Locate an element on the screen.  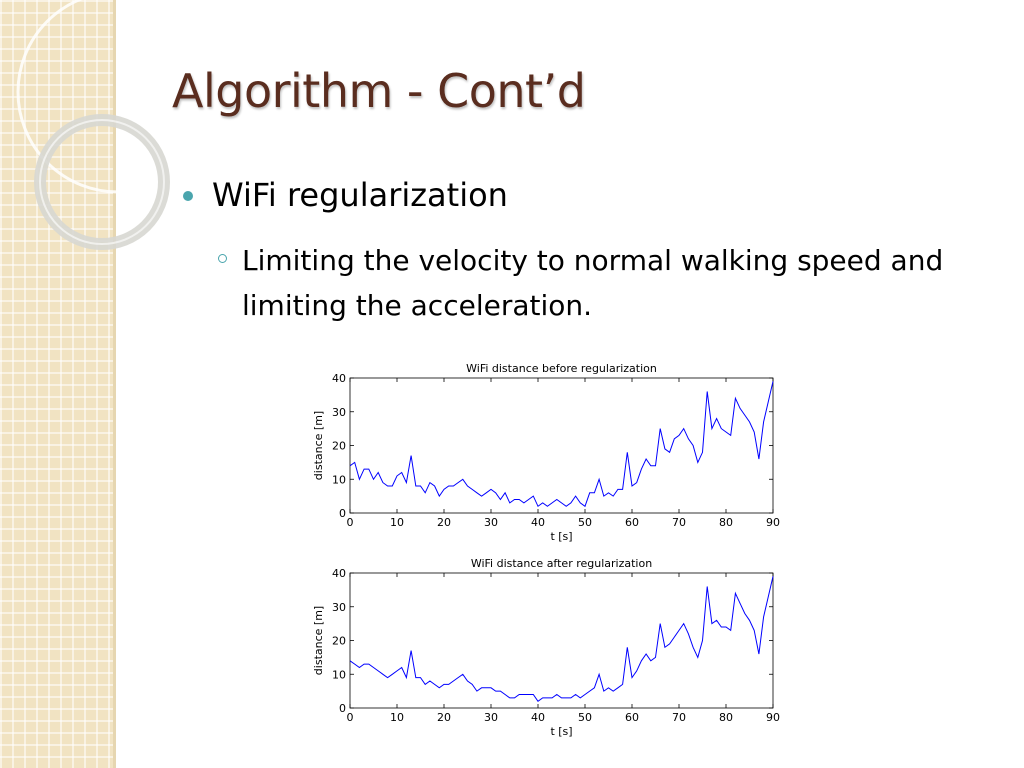
chart-title: WiFi distance before regularization is located at coordinates (561, 368).